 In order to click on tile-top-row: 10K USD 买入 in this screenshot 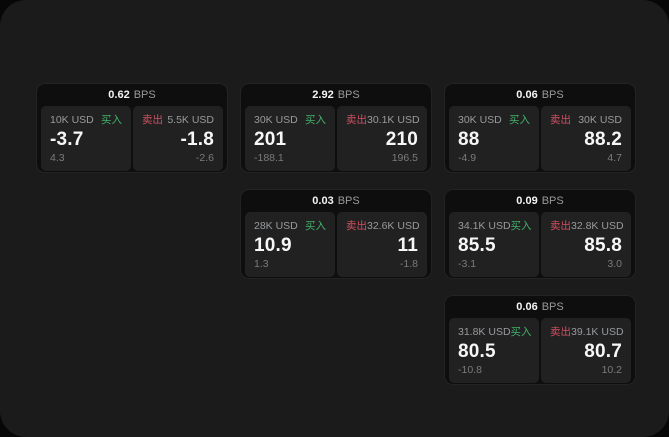, I will do `click(86, 120)`.